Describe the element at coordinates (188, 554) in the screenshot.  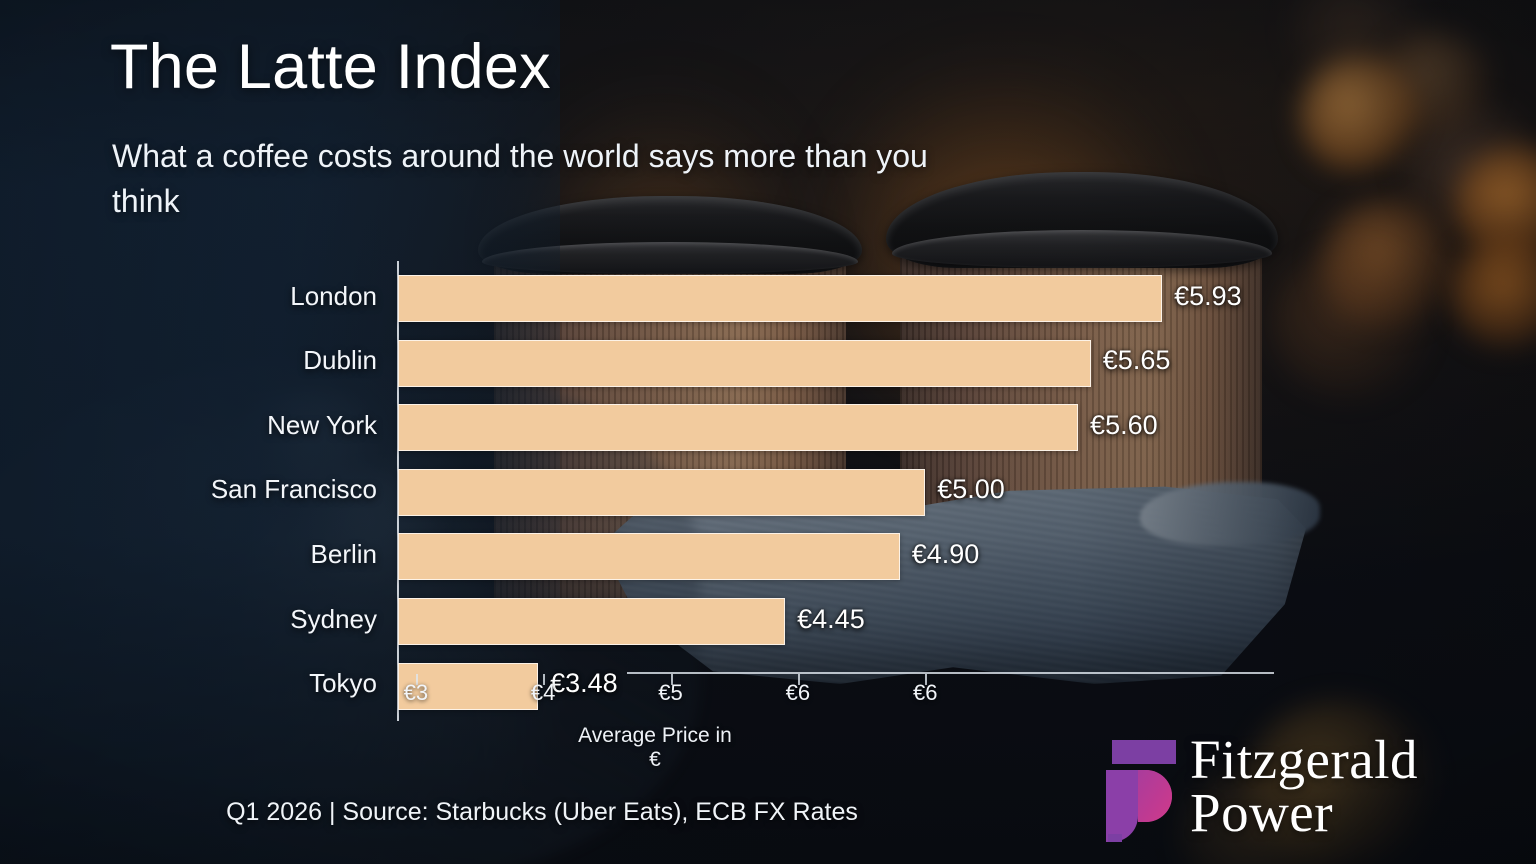
I see `category-label-row: Berlin` at that location.